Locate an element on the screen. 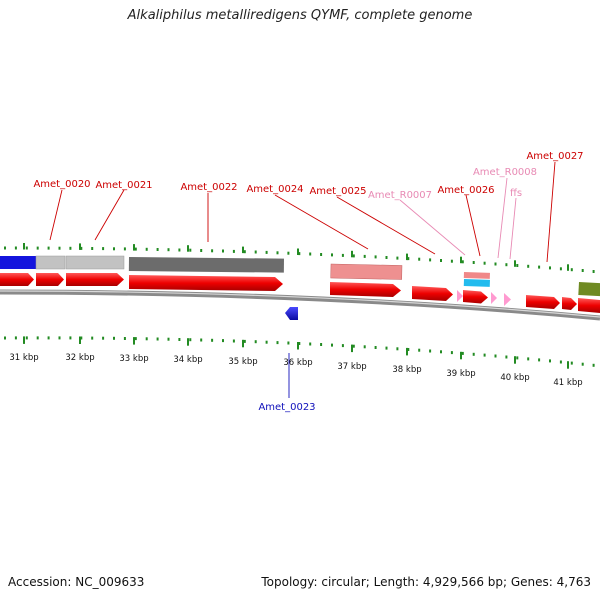  gene-bar-olive is located at coordinates (589, 289).